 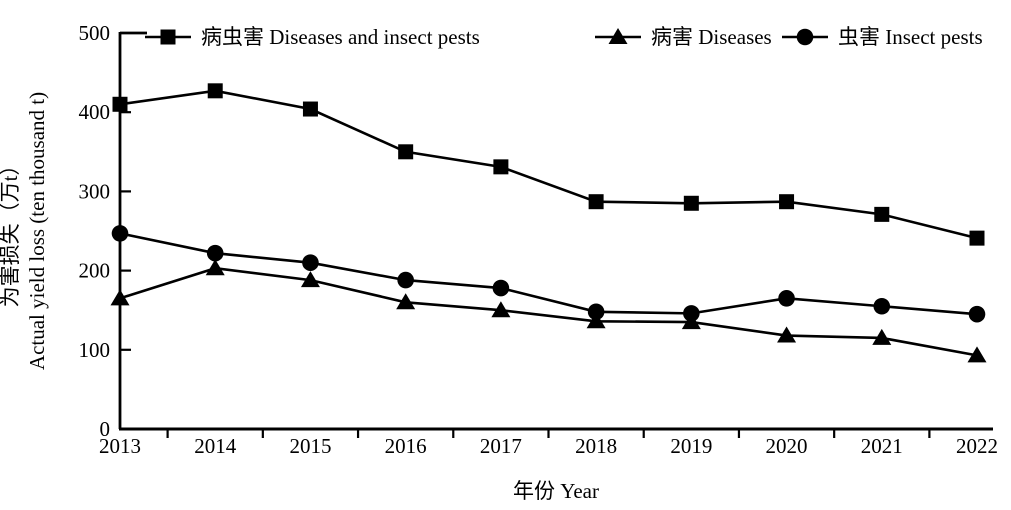 What do you see at coordinates (310, 446) in the screenshot?
I see `x-tick-label: 2015` at bounding box center [310, 446].